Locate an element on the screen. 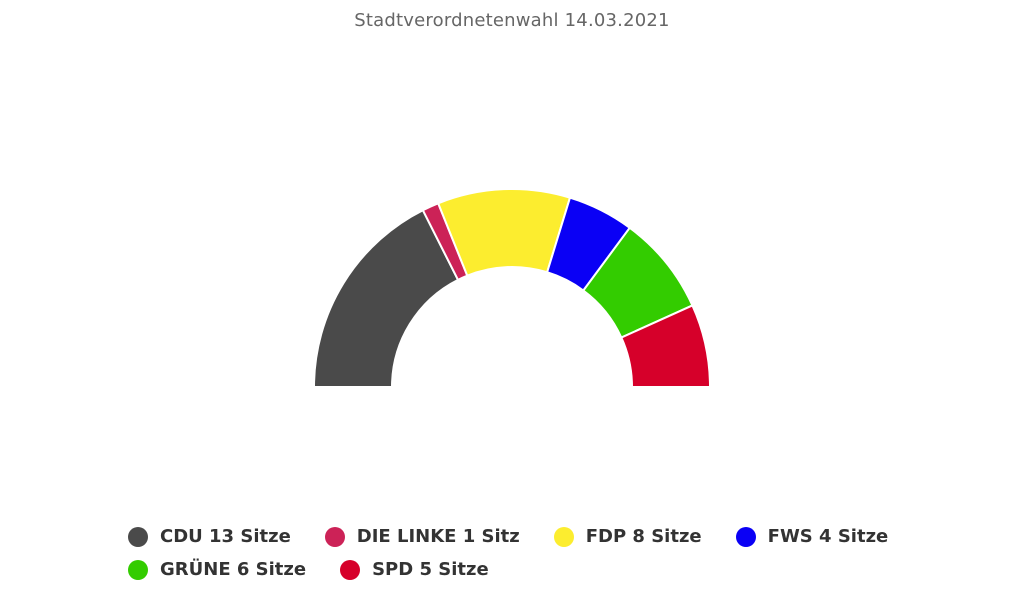  legend-label: DIE LINKE 1 Sitz is located at coordinates (438, 536).